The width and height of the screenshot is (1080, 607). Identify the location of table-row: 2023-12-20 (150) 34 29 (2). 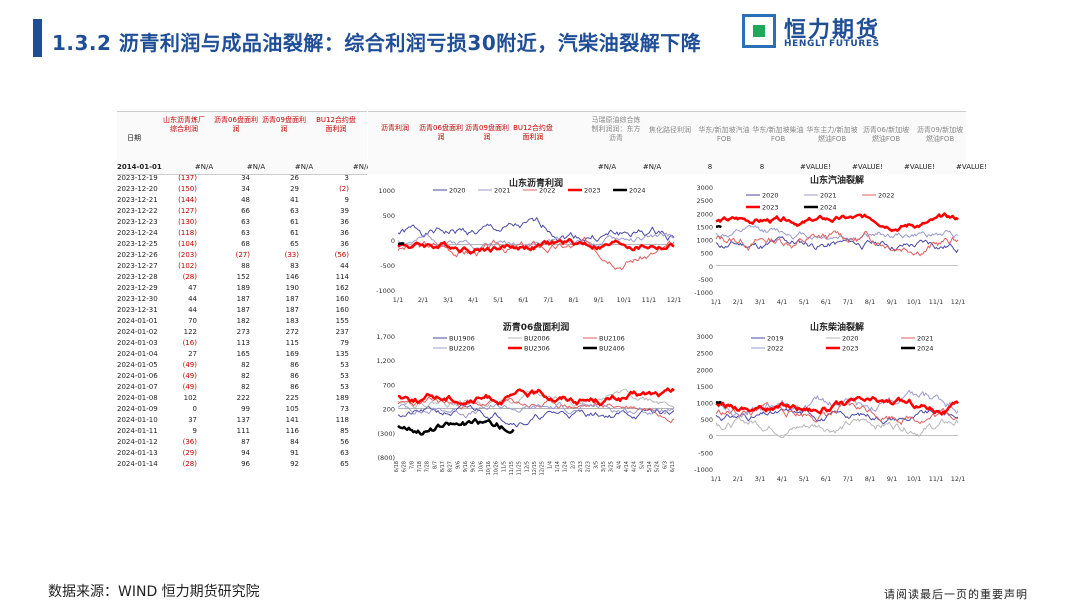
(242, 190).